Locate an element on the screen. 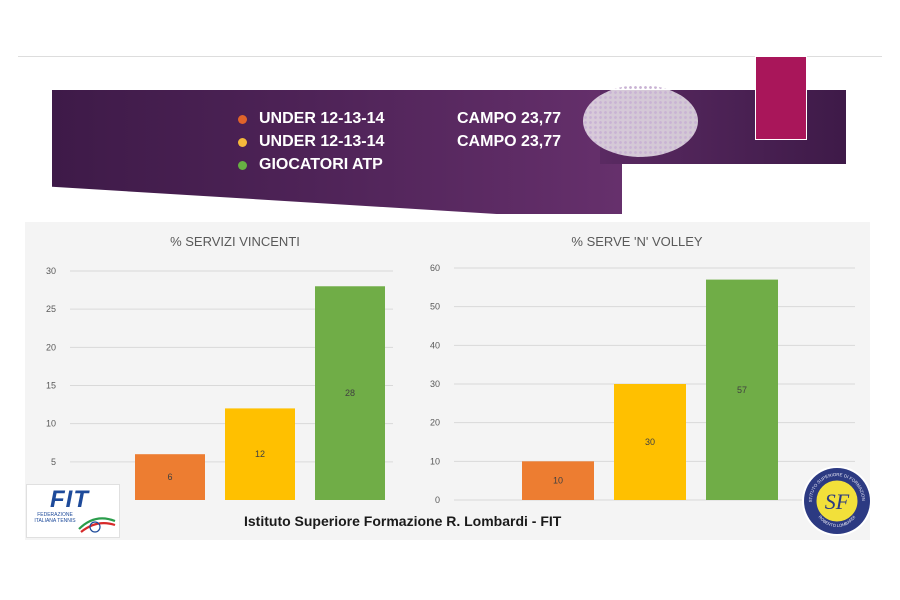  legend-item: GIOCATORI ATP is located at coordinates (433, 166).